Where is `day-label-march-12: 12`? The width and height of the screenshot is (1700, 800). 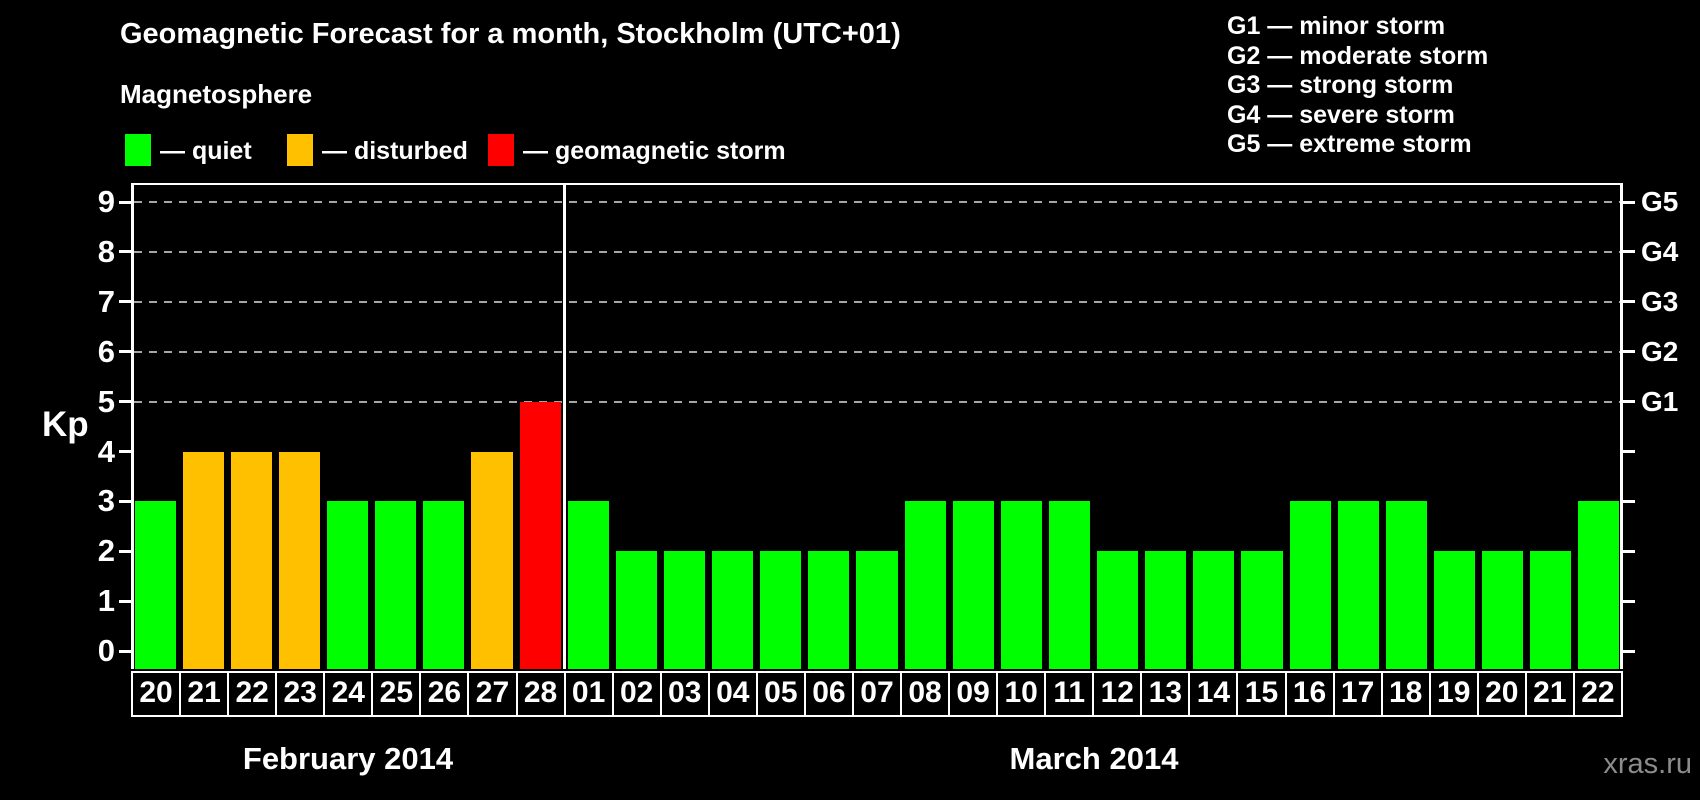 day-label-march-12: 12 is located at coordinates (1117, 694).